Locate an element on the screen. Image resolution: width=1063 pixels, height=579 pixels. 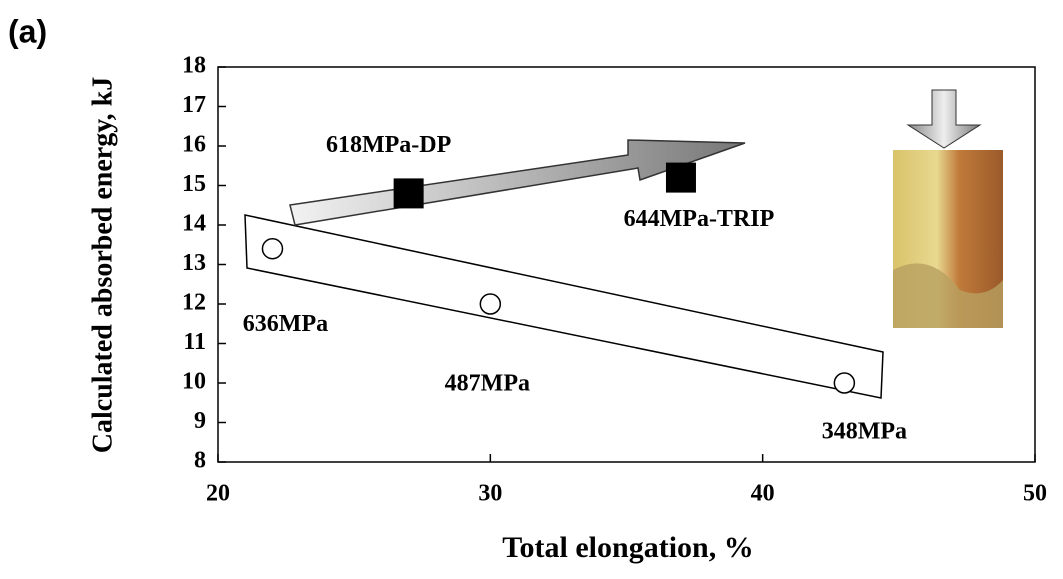
x-tick-label: 30 is located at coordinates (490, 494).